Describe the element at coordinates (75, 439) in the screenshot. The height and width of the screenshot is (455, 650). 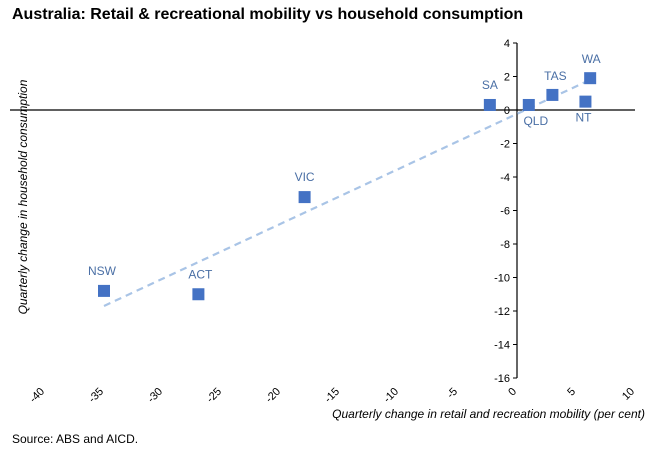
I see `source-note: Source: ABS and AICD.` at that location.